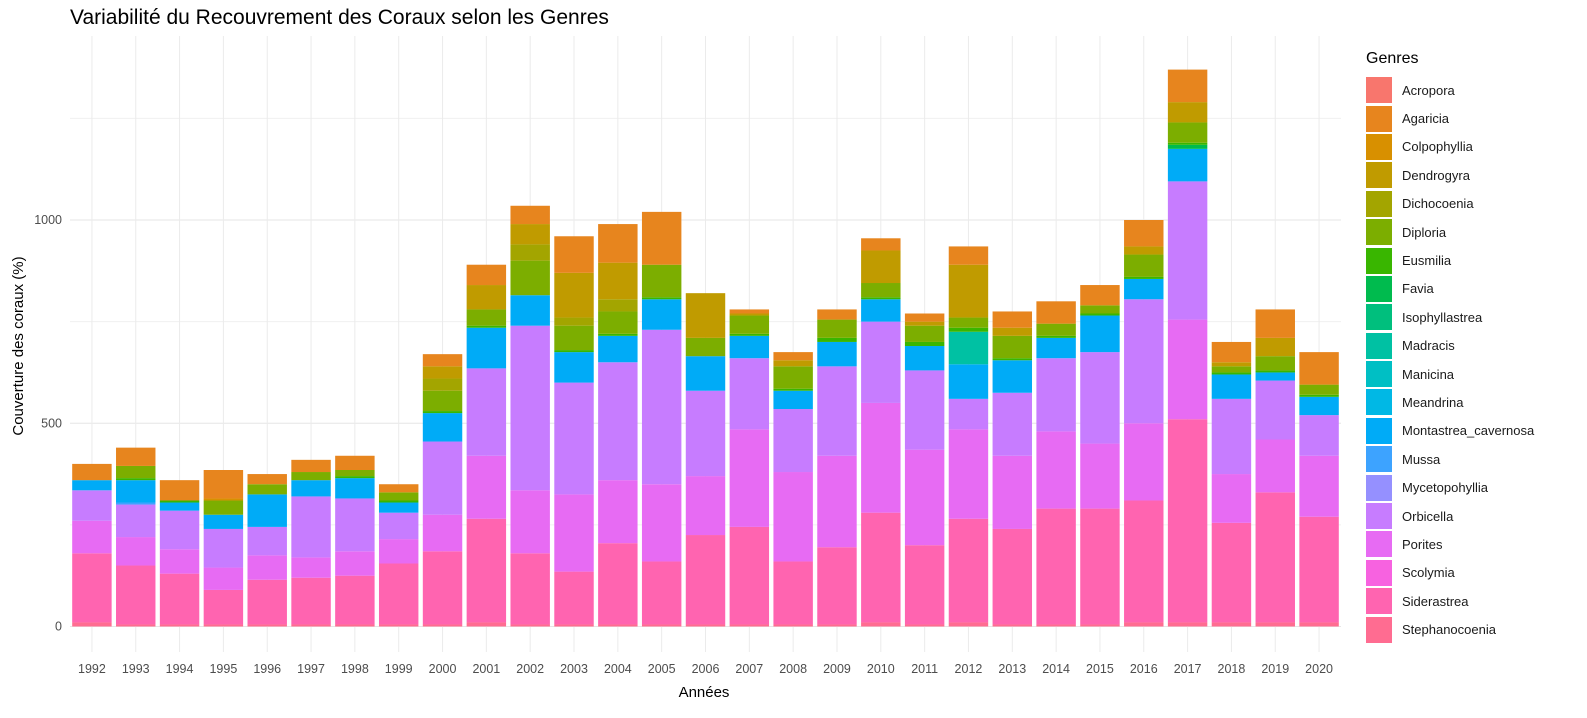 This screenshot has height=718, width=1587. I want to click on legend-item: Stephanocoenia, so click(1450, 629).